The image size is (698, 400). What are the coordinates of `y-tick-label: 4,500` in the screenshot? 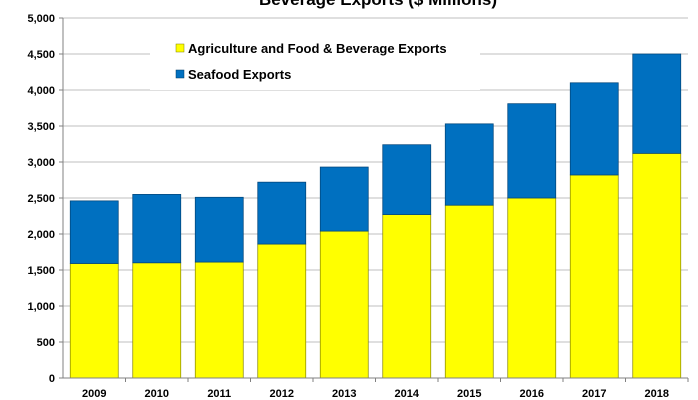 It's located at (41, 55).